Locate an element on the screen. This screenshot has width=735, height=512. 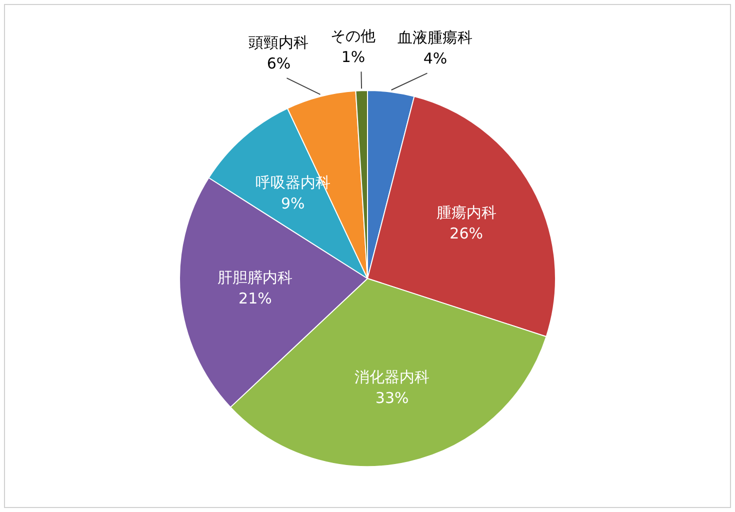
slice-label: 肝胆膵内科 is located at coordinates (255, 277).